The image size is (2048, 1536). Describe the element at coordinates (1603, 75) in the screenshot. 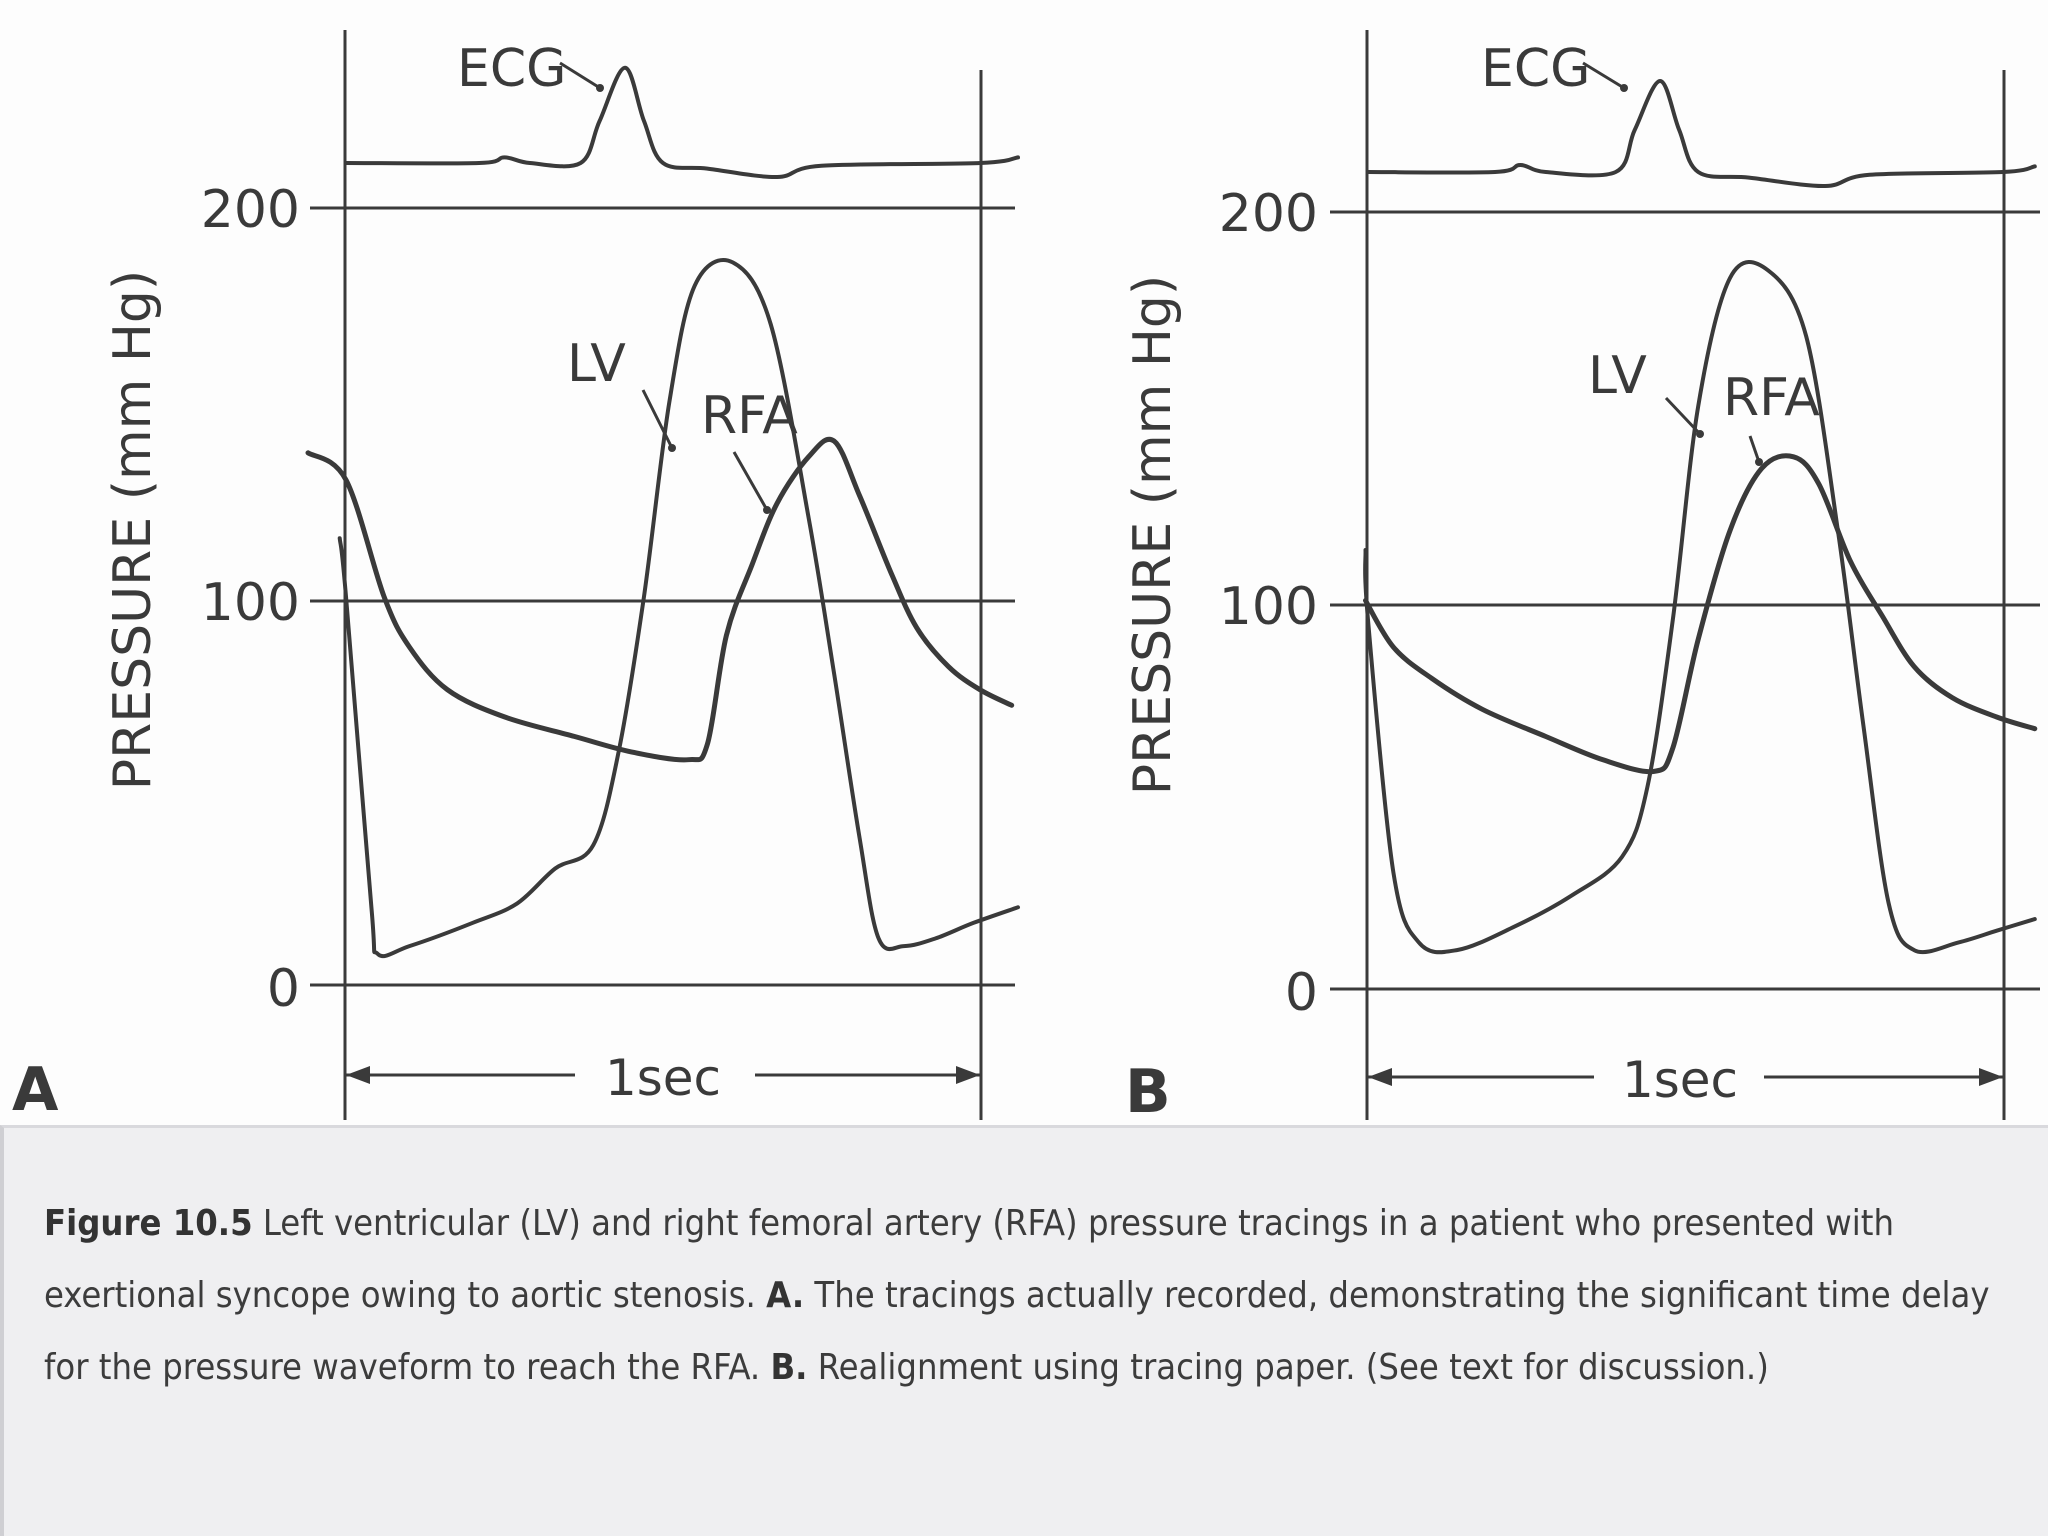

I see `panel-b-ecg-pointer` at that location.